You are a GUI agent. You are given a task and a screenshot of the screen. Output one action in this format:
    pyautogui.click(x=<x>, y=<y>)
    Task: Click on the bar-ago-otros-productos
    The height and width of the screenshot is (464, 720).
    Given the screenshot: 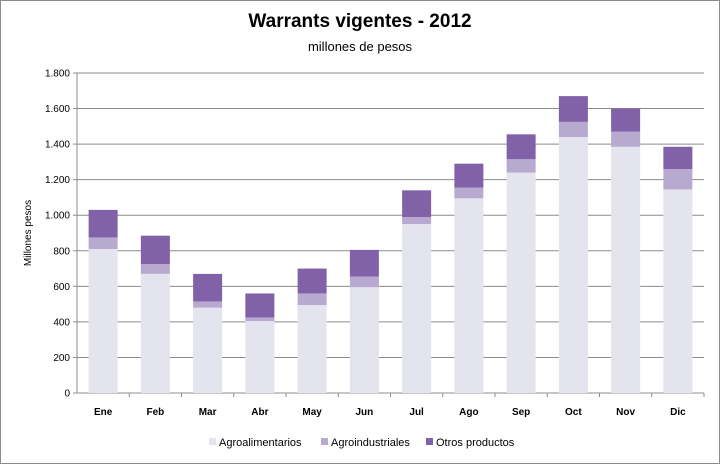 What is the action you would take?
    pyautogui.click(x=469, y=175)
    